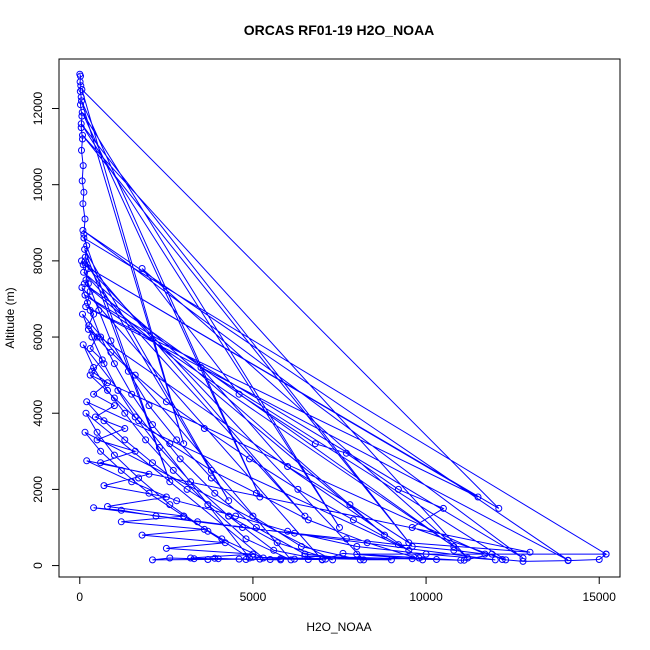  I want to click on y-tick-label: 6000, so click(38, 336).